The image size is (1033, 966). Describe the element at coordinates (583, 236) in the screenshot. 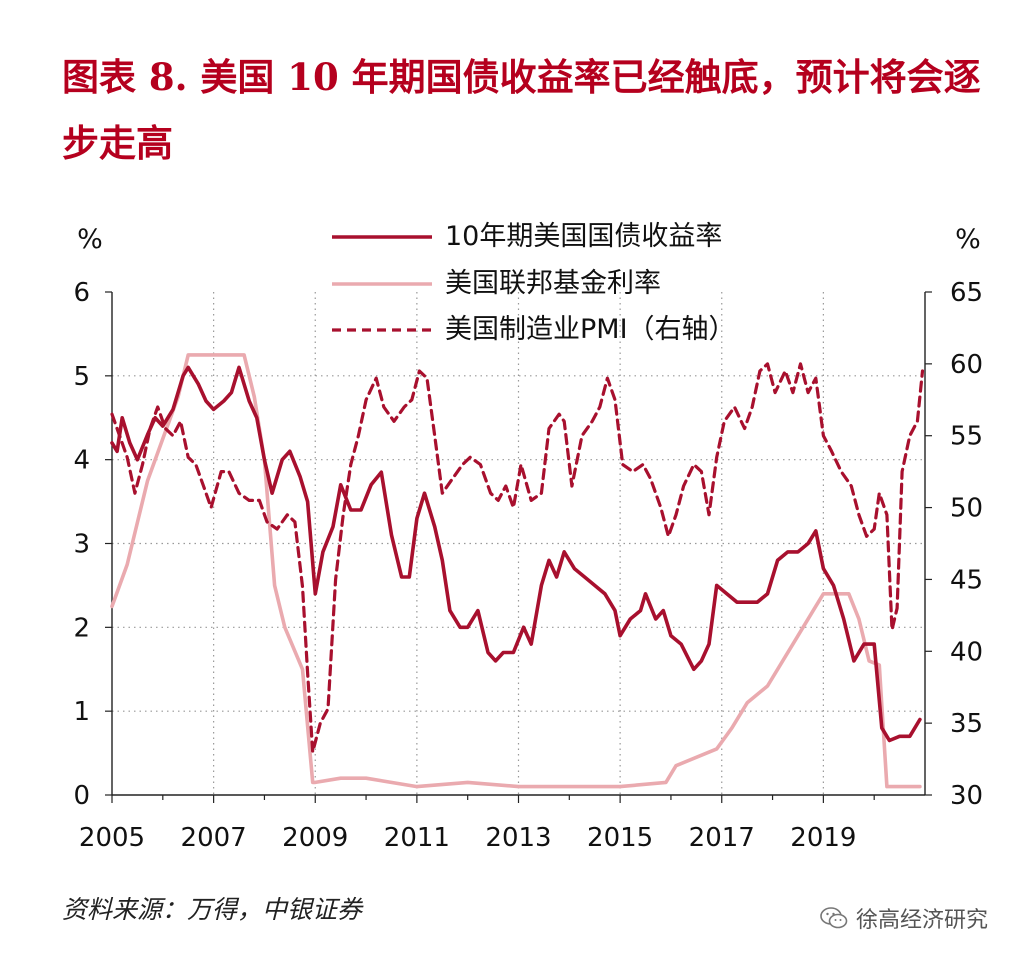

I see `legend-label-1: 10年期美国国债收益率` at that location.